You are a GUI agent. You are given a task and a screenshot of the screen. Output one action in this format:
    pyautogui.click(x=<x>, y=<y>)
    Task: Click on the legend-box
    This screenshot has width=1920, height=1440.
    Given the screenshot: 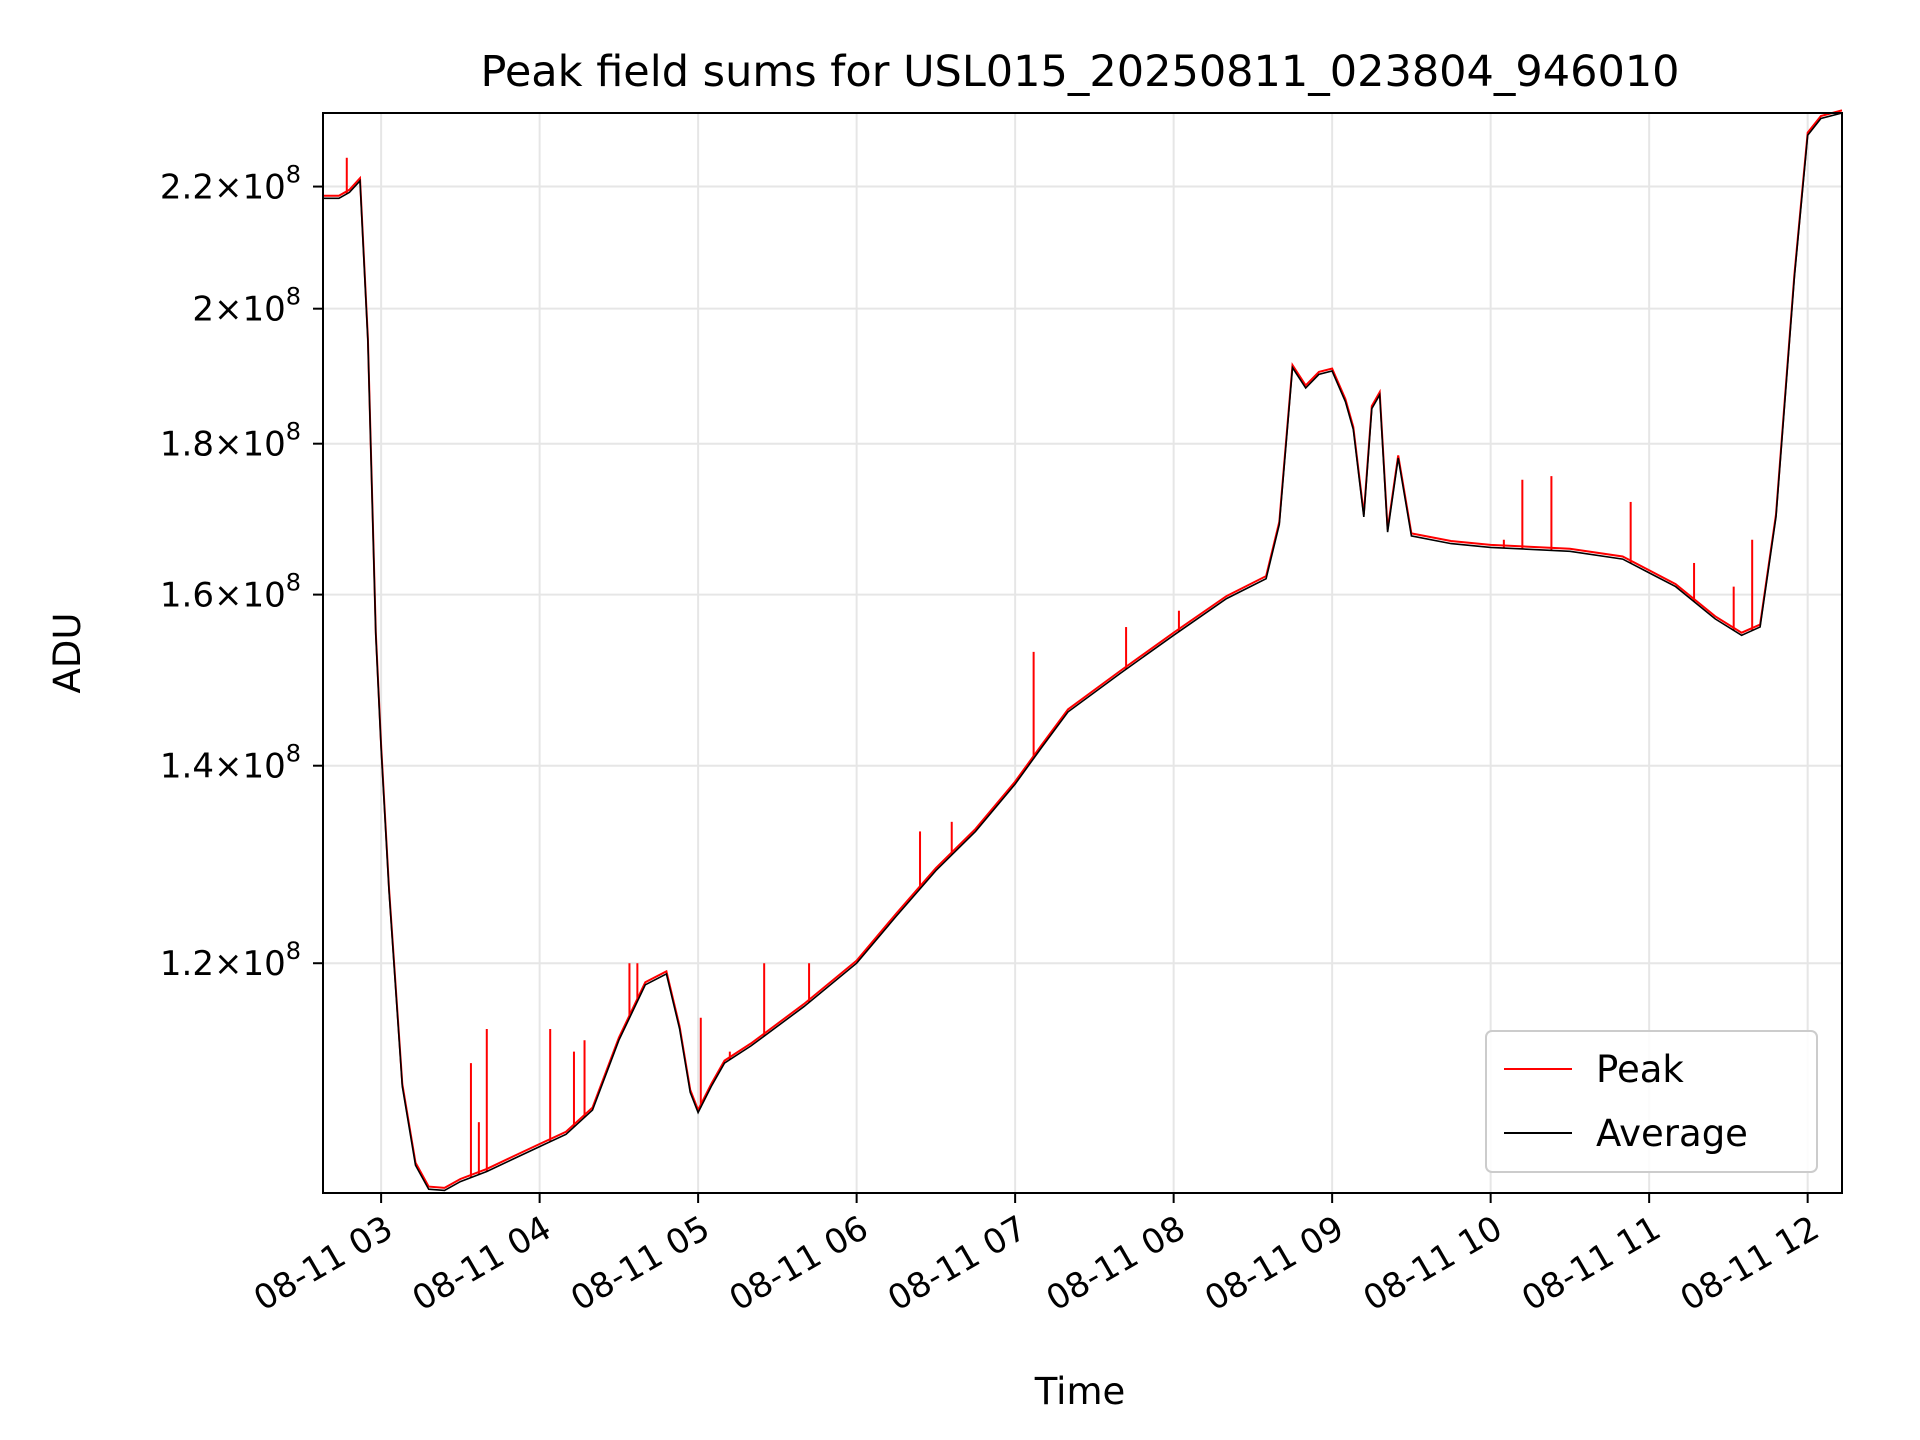 What is the action you would take?
    pyautogui.click(x=1651, y=1101)
    